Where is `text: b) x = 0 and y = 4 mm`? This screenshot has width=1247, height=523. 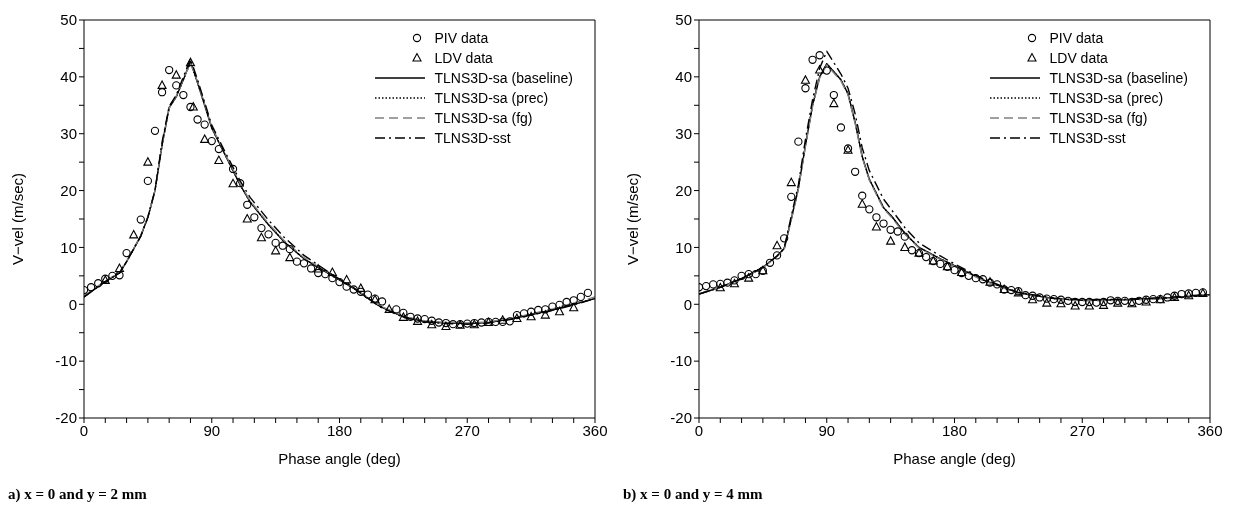 text: b) x = 0 and y = 4 mm is located at coordinates (693, 494).